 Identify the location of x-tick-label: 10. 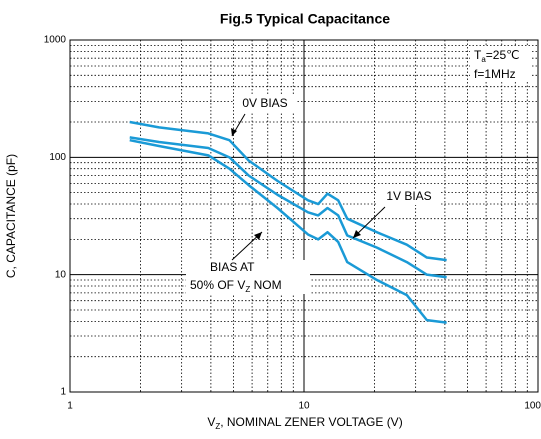
(304, 406).